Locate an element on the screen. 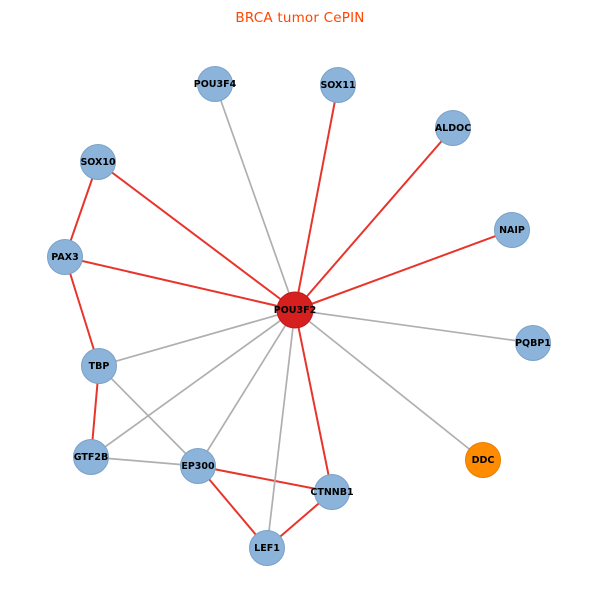 This screenshot has height=600, width=600. network-node-label-SOX11: SOX11 is located at coordinates (337, 85).